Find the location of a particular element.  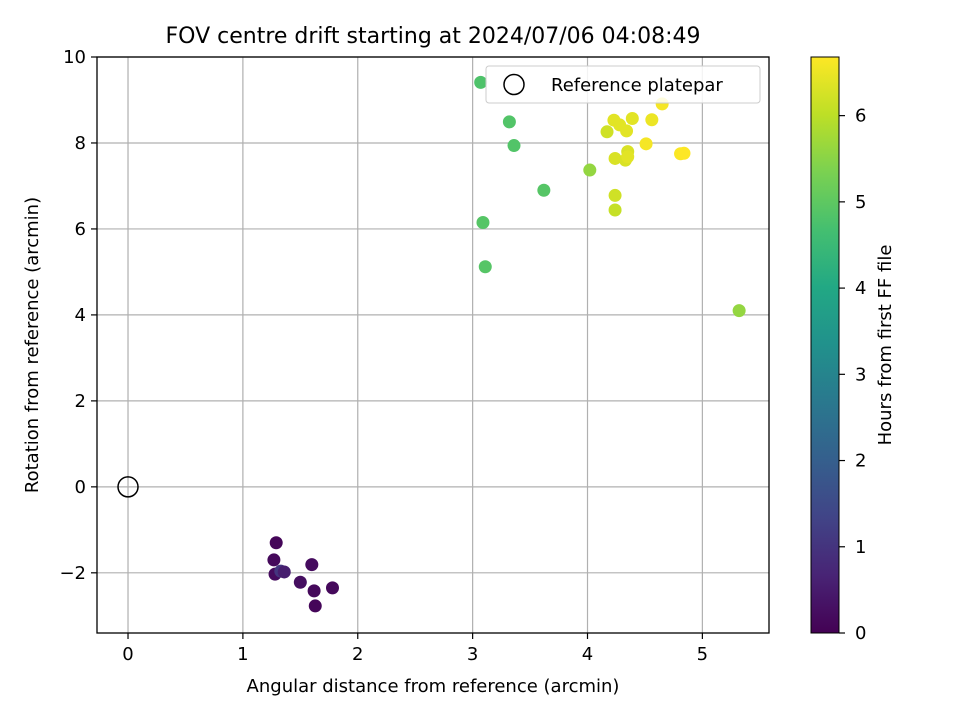

colorbar-ticks: 0 1 2 3 4 5 6 is located at coordinates (852, 375).